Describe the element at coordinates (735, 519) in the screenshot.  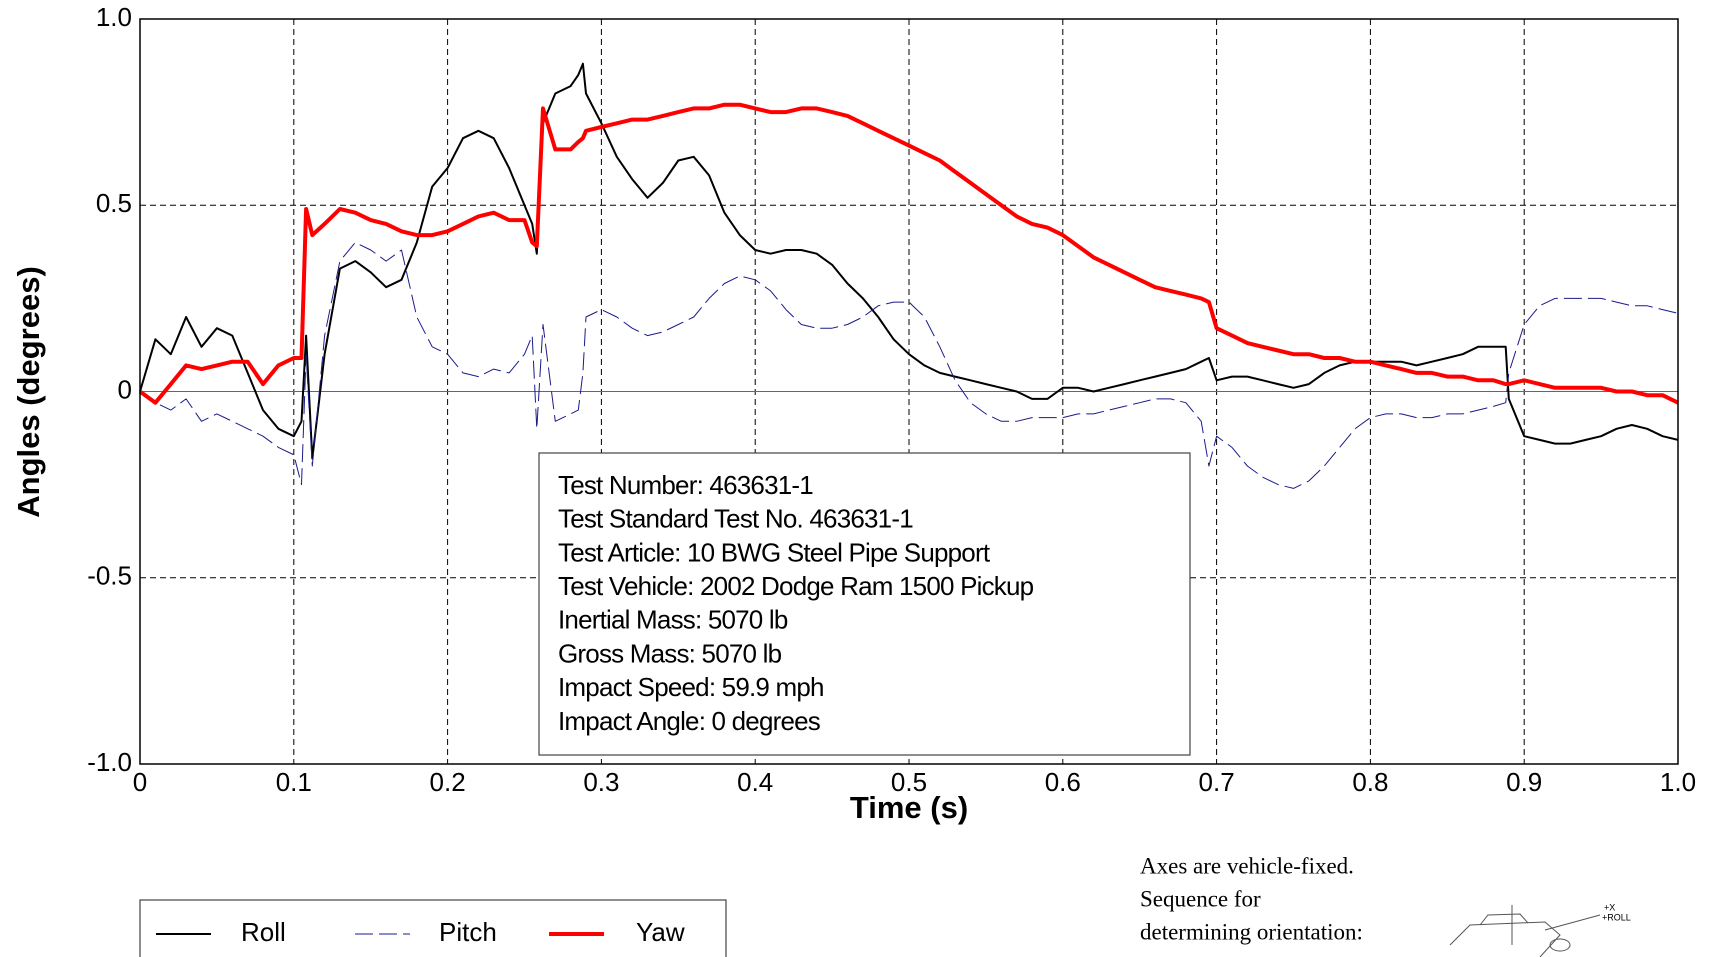
I see `annotation-line: Test Standard Test No. 463631-1` at that location.